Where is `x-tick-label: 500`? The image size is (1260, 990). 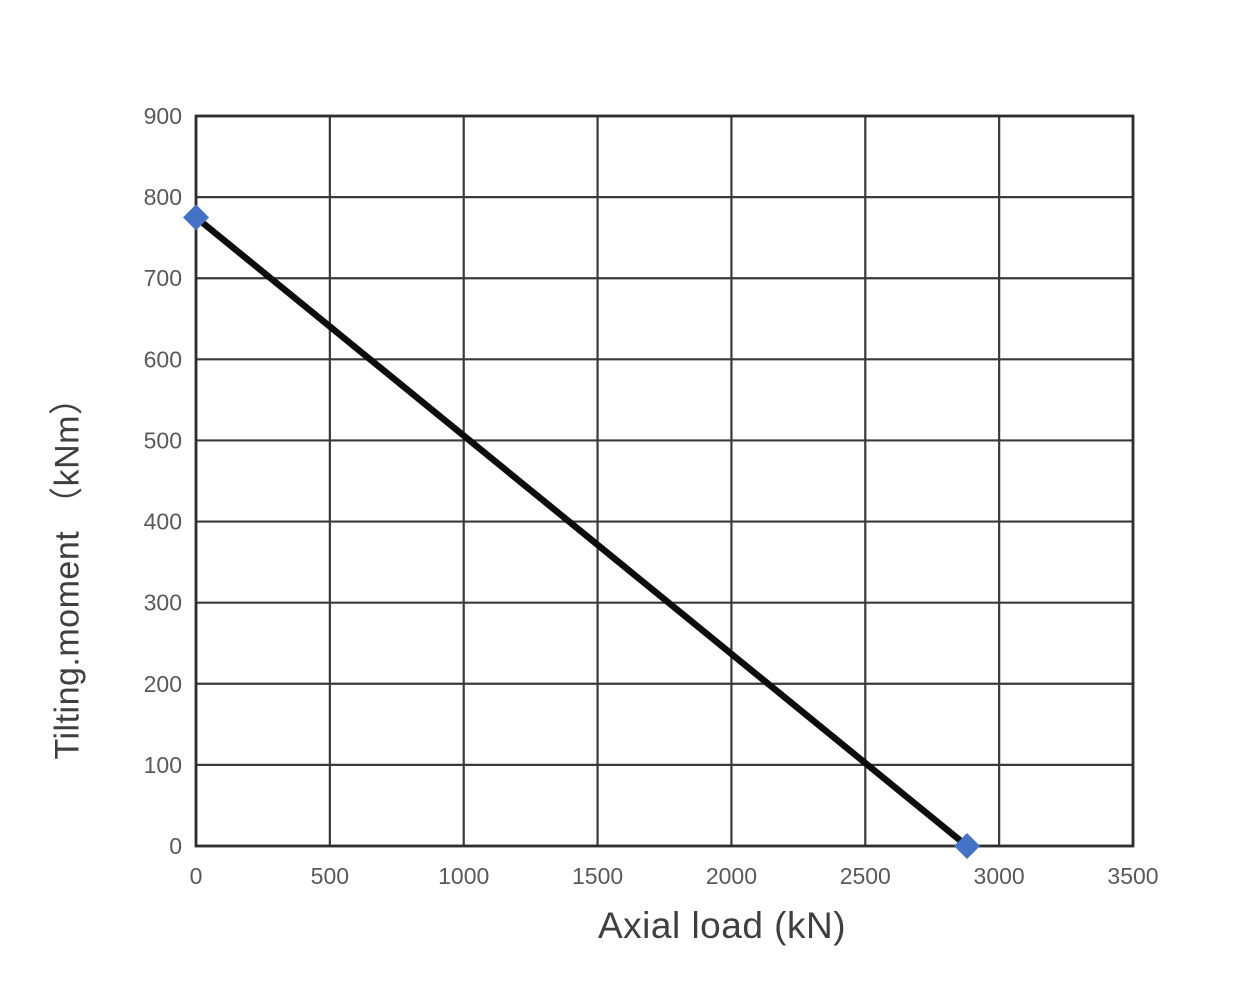
x-tick-label: 500 is located at coordinates (330, 876).